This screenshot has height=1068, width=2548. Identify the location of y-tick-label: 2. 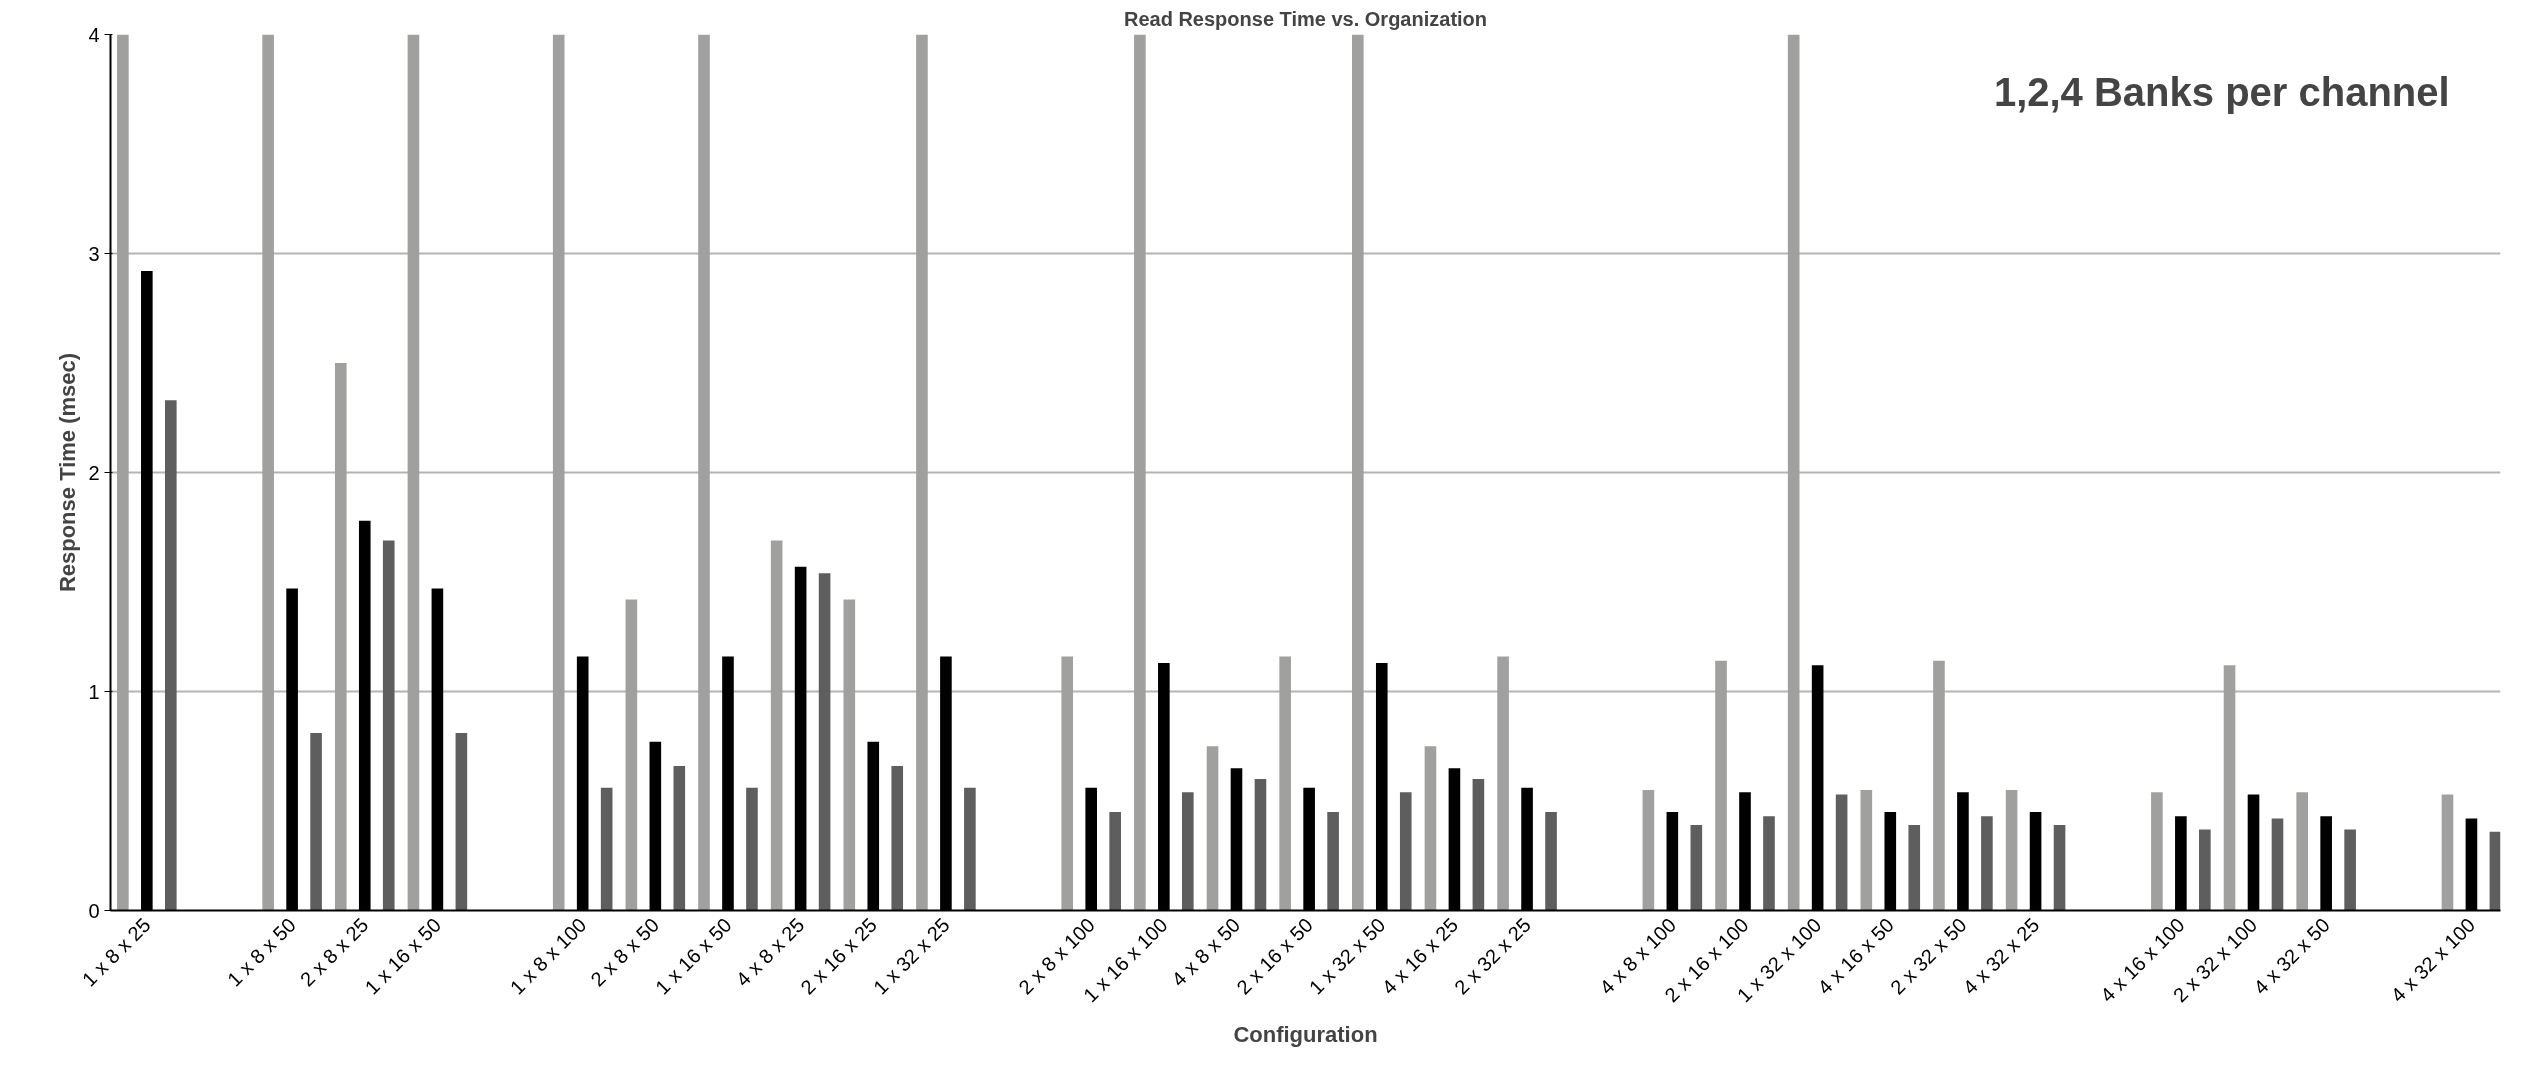
(94, 472).